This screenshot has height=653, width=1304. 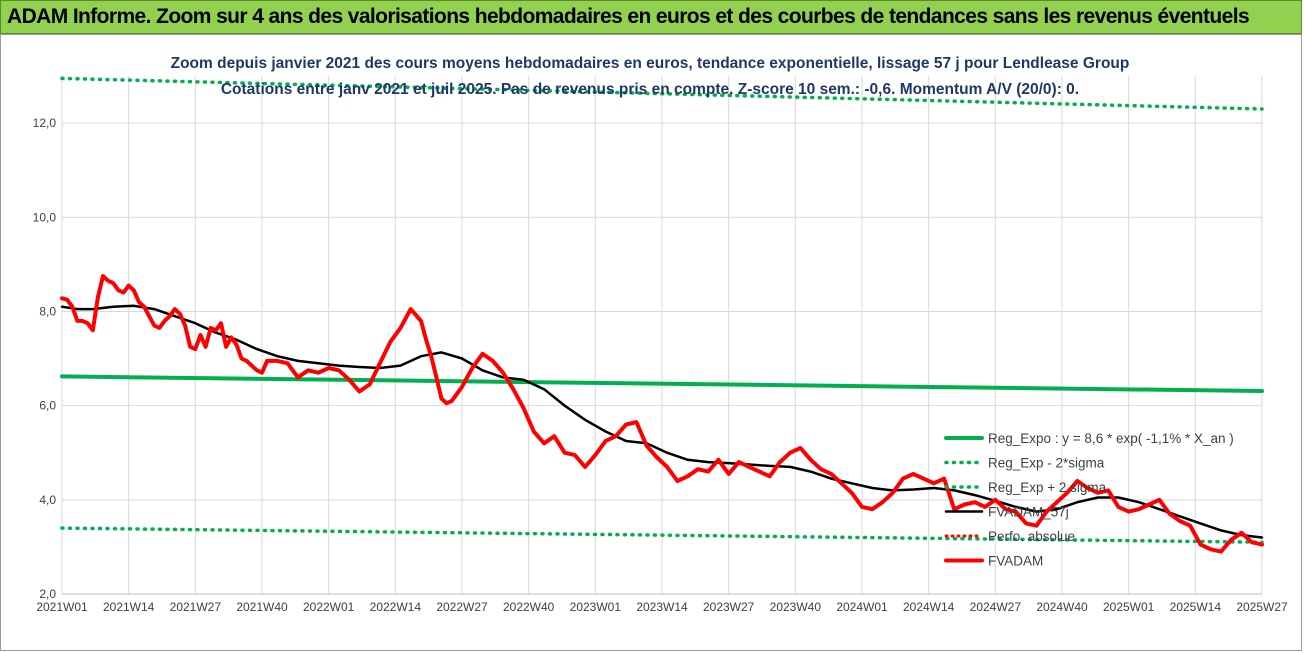 What do you see at coordinates (47, 406) in the screenshot?
I see `y-tick-label: 6,0` at bounding box center [47, 406].